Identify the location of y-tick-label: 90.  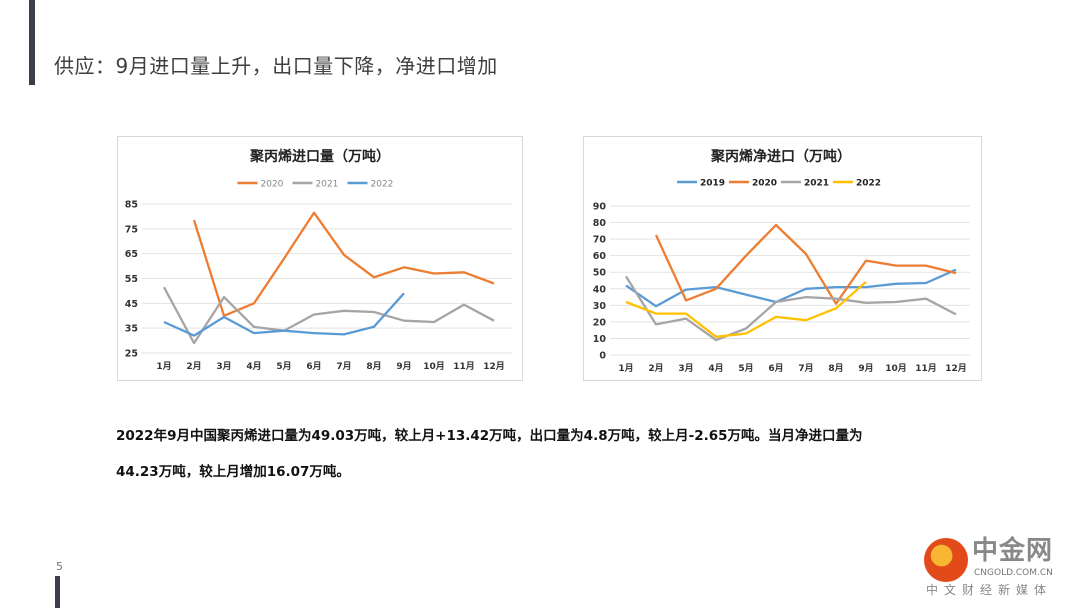
(600, 207).